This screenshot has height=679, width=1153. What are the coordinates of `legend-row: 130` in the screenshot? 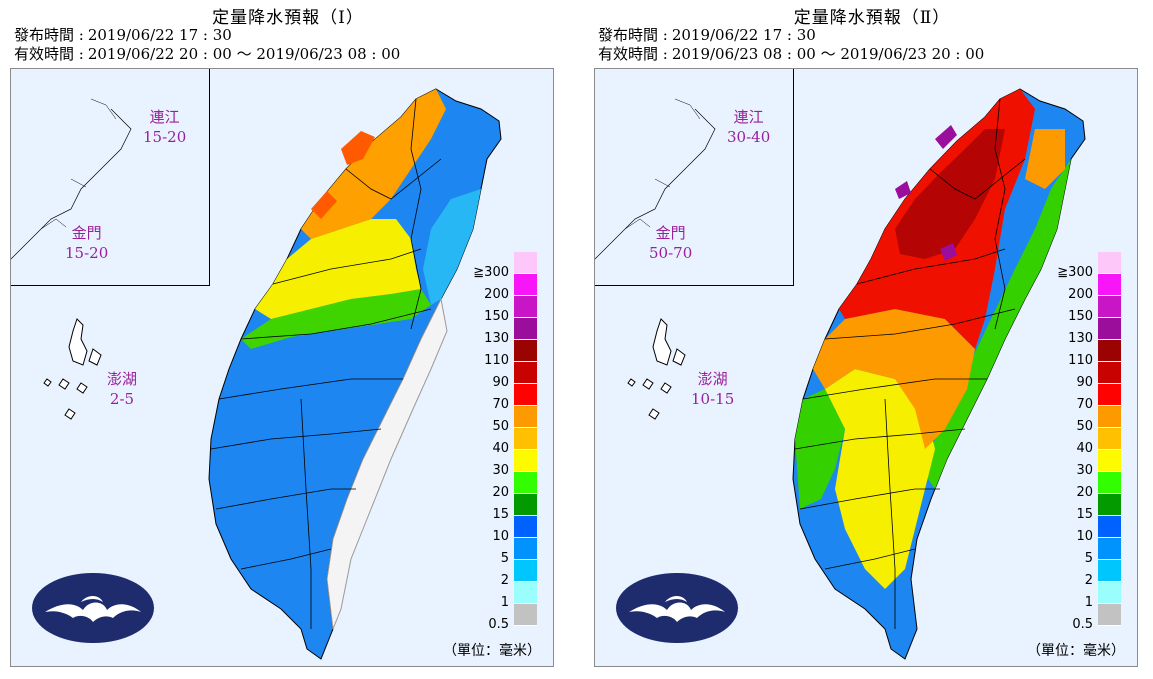 It's located at (496, 332).